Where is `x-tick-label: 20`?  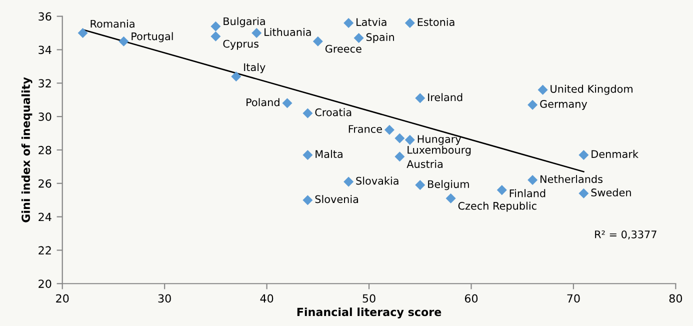 x-tick-label: 20 is located at coordinates (62, 298).